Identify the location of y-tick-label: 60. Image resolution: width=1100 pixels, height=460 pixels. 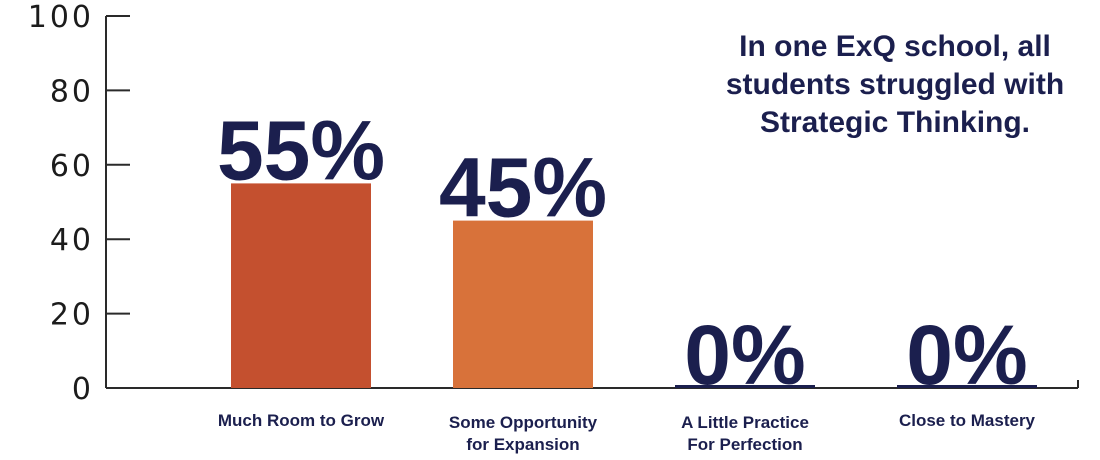
(72, 166).